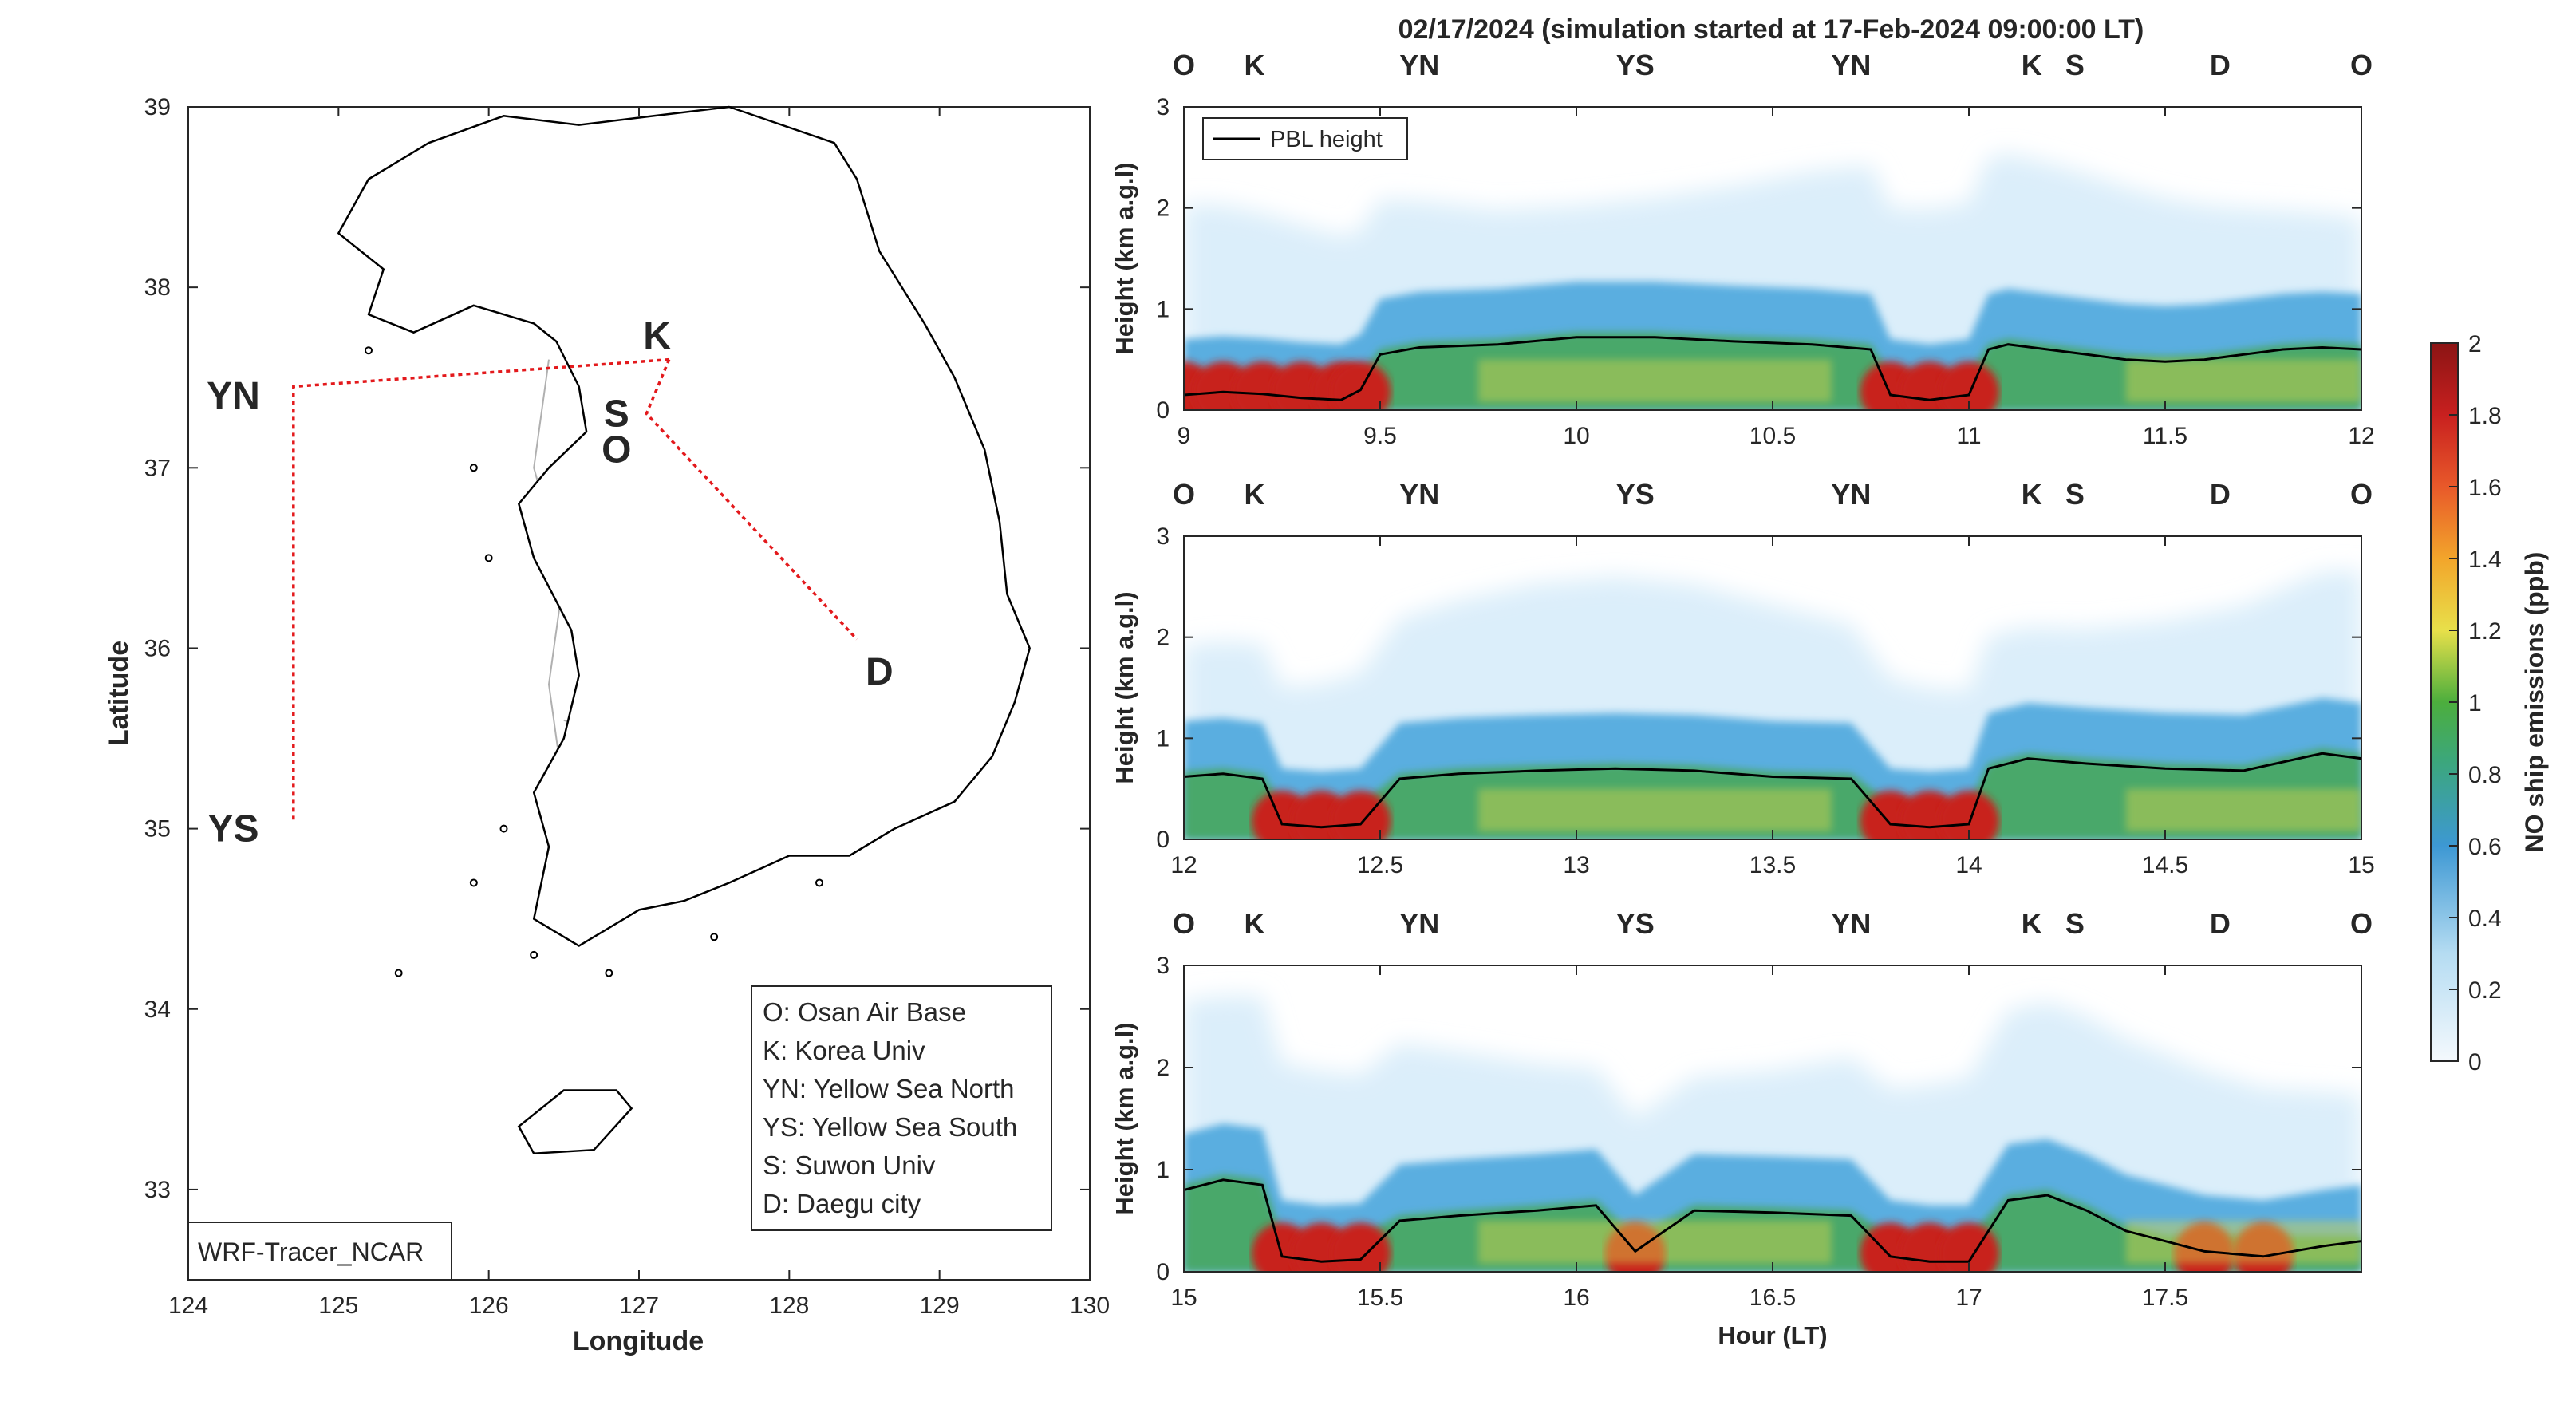 This screenshot has height=1413, width=2576. Describe the element at coordinates (1773, 1298) in the screenshot. I see `panel-xtick-label: 16.5` at that location.